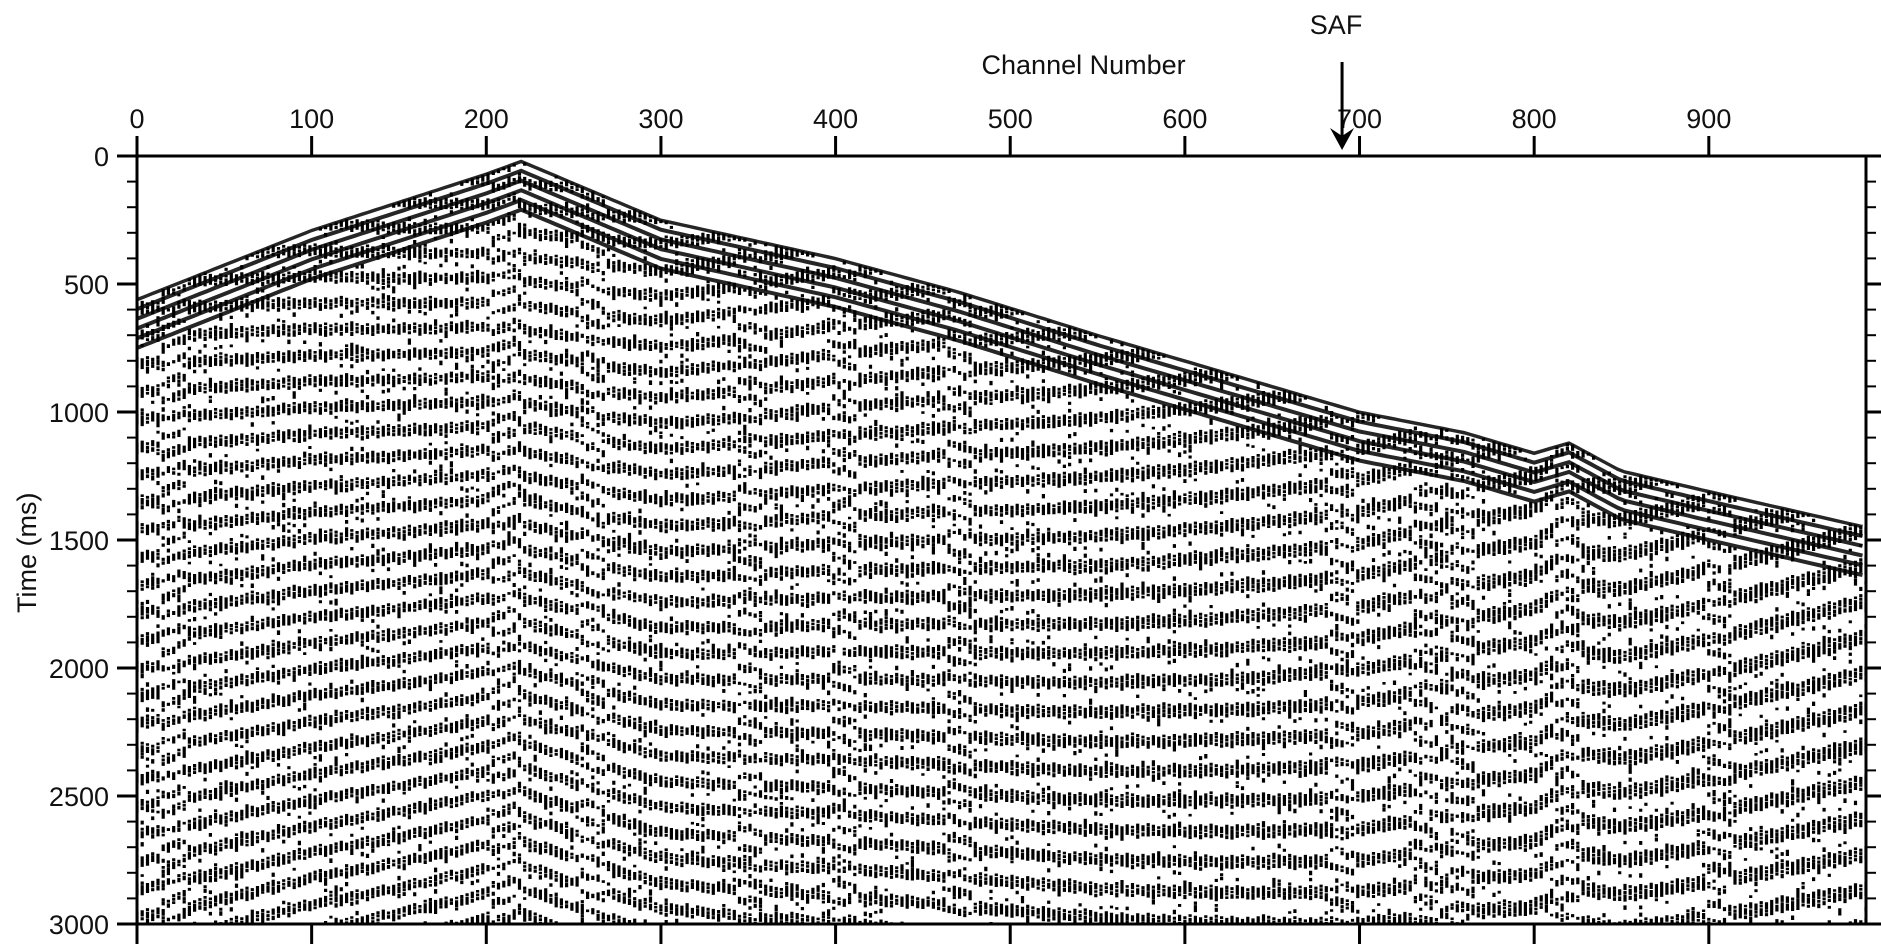  I want to click on x-tick-labels: 0 100 200 300 400 500 600 700 800 900, so click(930, 119).